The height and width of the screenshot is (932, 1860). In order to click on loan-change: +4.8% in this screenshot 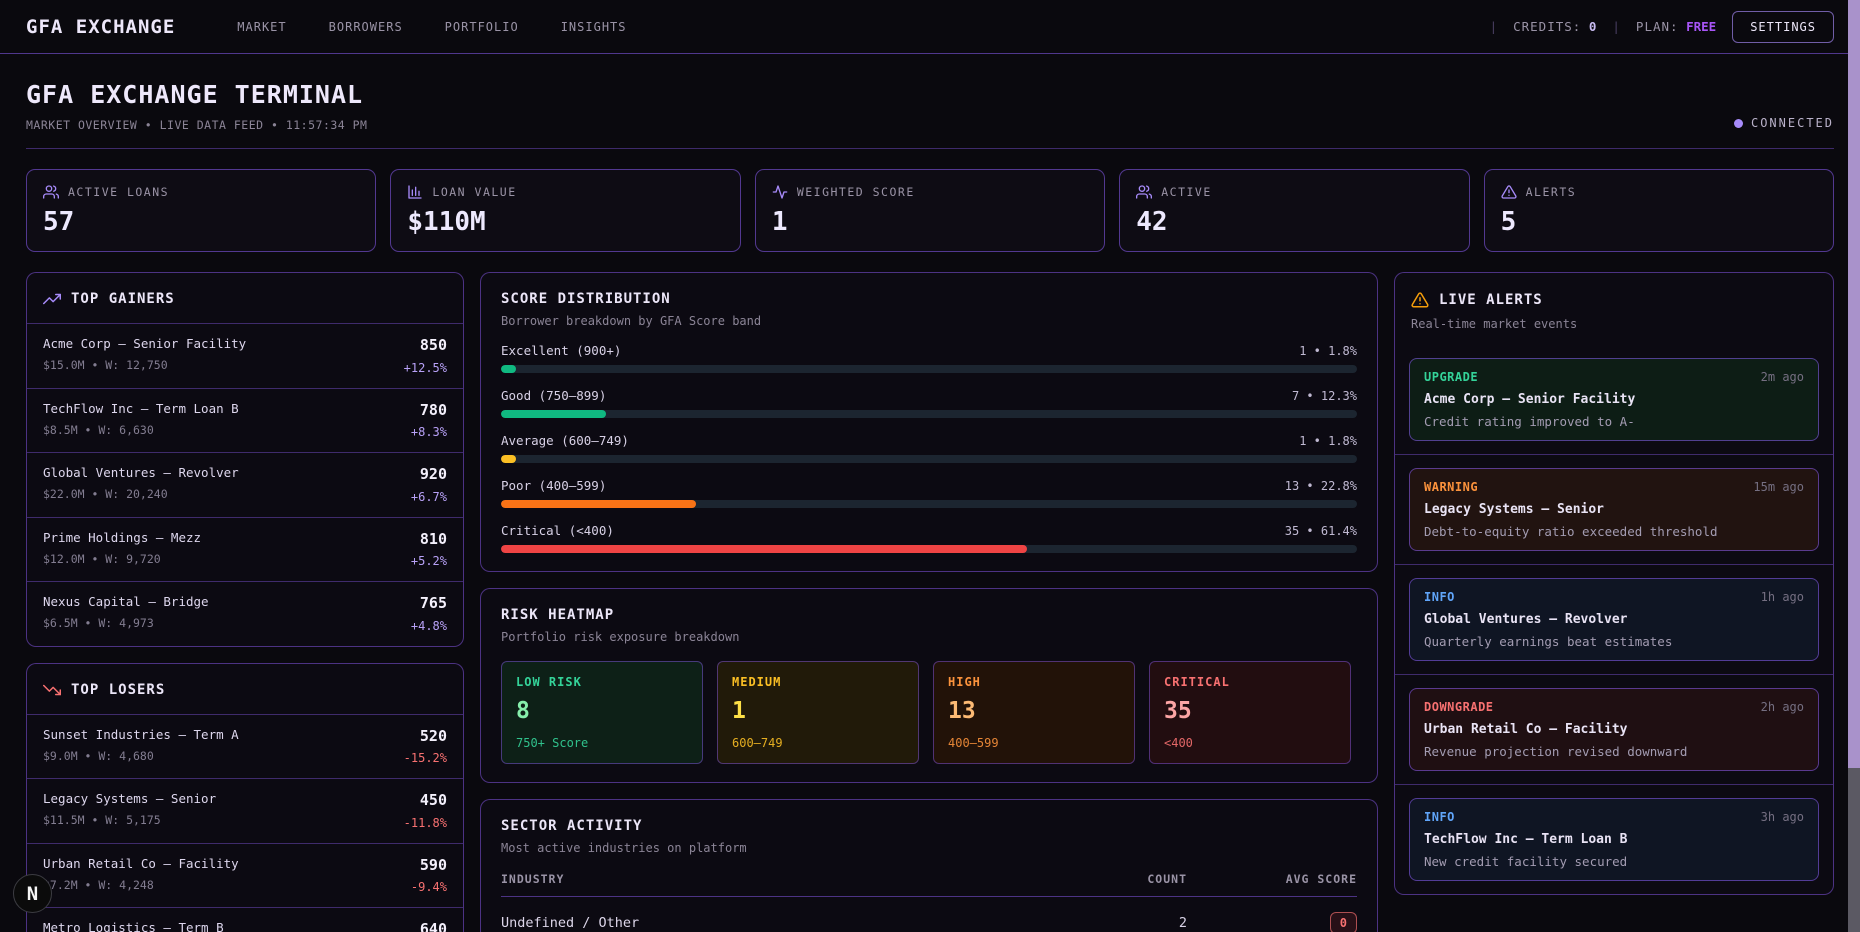, I will do `click(428, 625)`.